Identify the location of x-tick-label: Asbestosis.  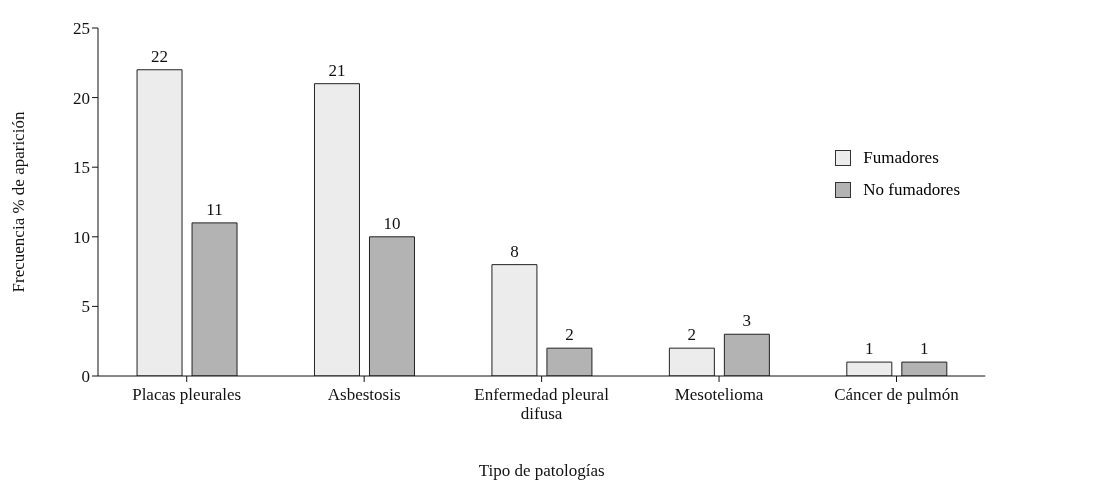
(364, 394).